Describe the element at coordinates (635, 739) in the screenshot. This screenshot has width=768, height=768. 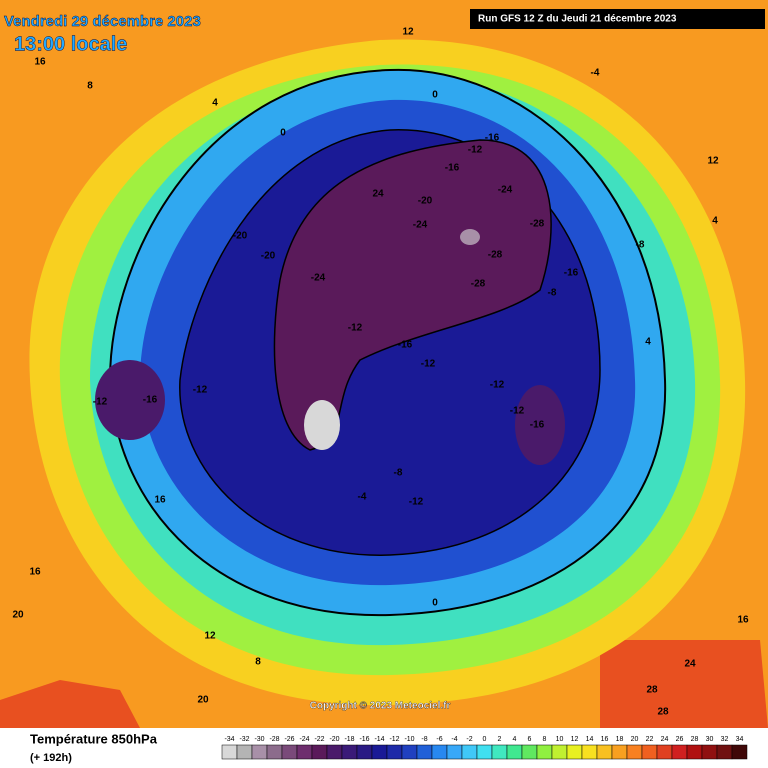
I see `scale-label: 20` at that location.